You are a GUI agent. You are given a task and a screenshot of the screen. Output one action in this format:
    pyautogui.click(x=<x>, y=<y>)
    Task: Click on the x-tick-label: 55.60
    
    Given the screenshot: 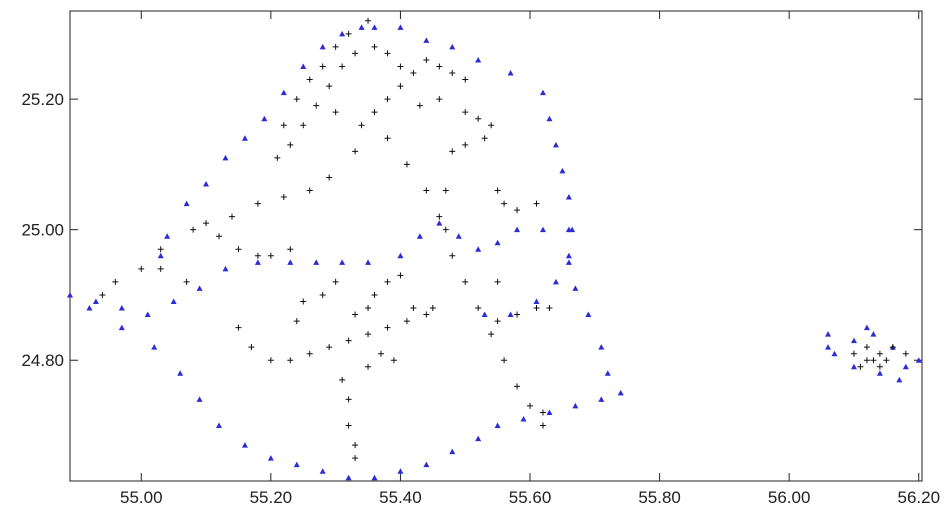 What is the action you would take?
    pyautogui.click(x=530, y=497)
    